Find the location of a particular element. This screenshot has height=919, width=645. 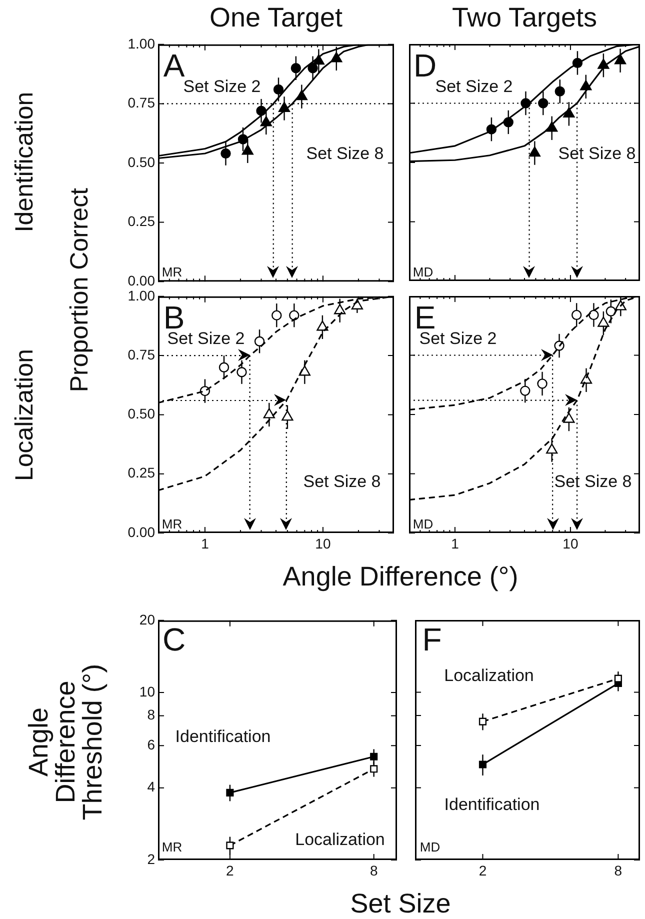

y-tick-label: 6 is located at coordinates (151, 744).